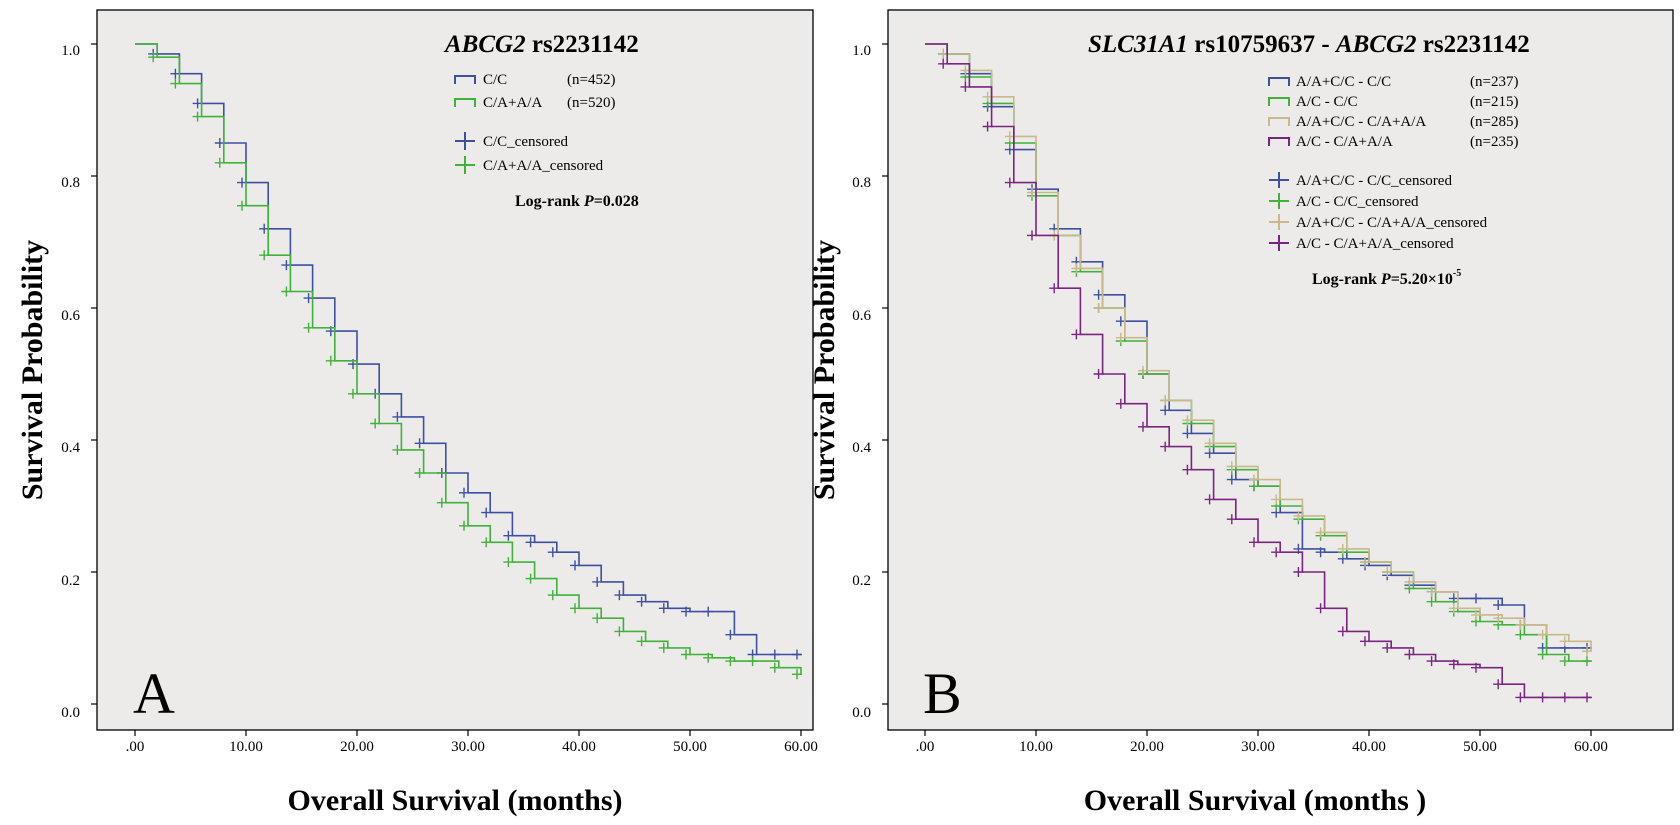 The height and width of the screenshot is (825, 1680). I want to click on panel-letter: A, so click(154, 693).